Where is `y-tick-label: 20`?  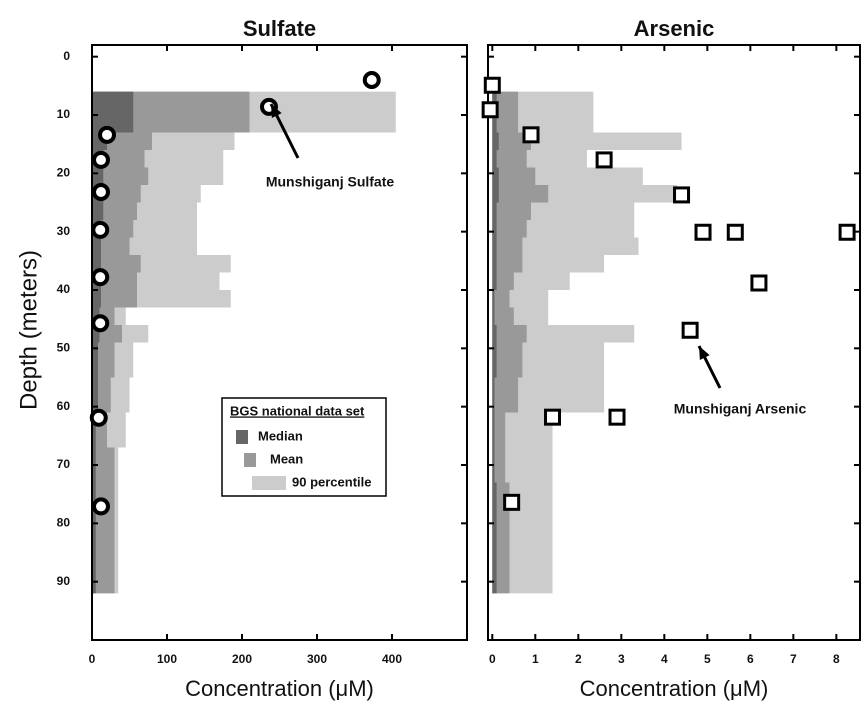
y-tick-label: 20 is located at coordinates (64, 173).